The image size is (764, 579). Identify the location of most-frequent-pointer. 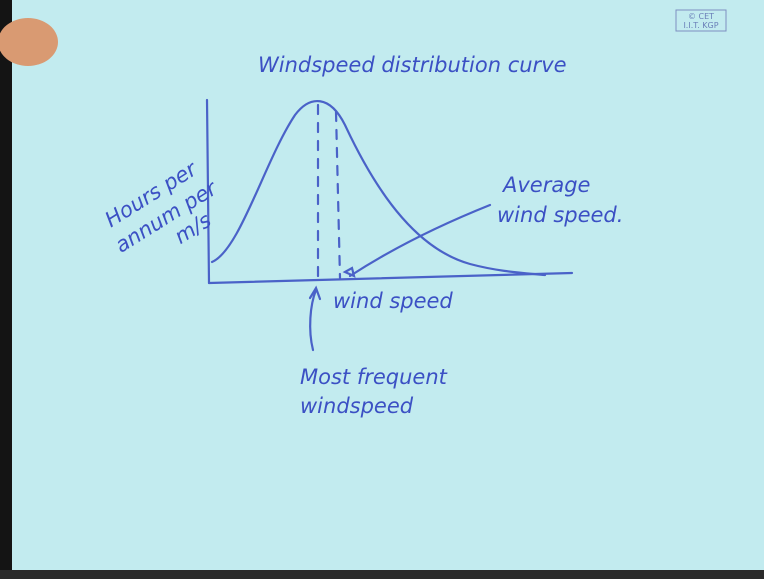
(313, 320).